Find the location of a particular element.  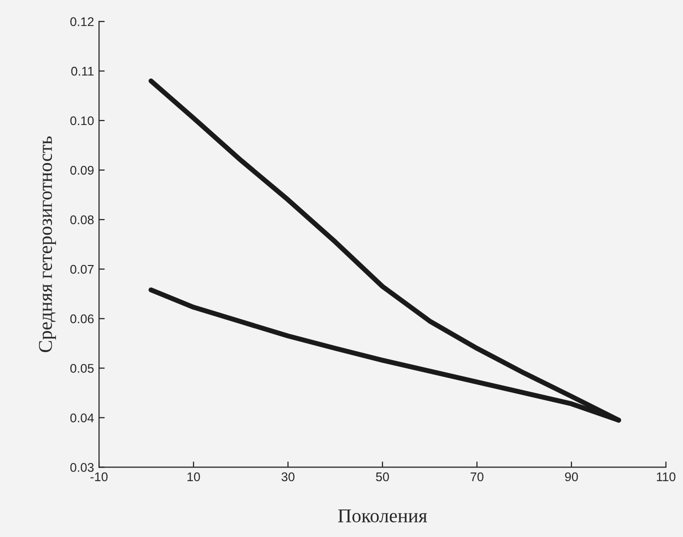

x-tick-label: 70 is located at coordinates (477, 477).